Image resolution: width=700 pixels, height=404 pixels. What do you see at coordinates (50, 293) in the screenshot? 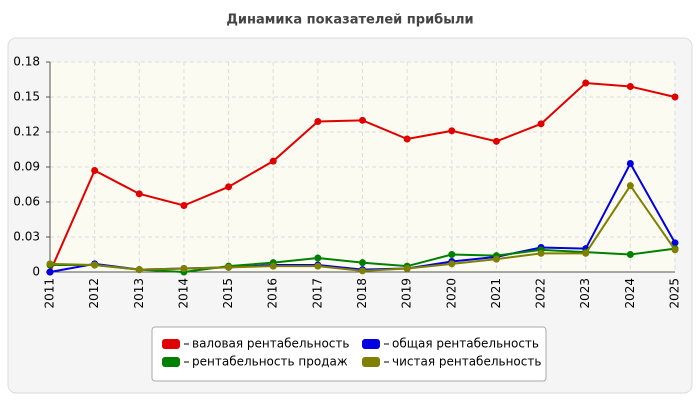
I see `x-tick-label: 2011` at bounding box center [50, 293].